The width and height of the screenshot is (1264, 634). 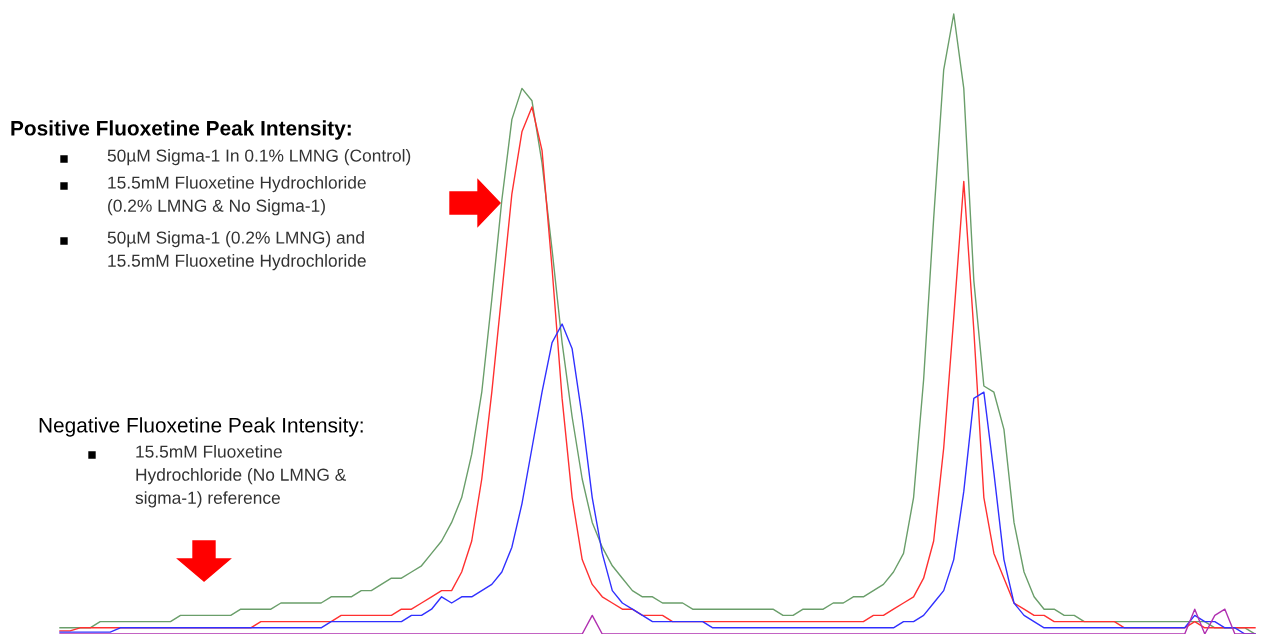 I want to click on annotation: Positive Fluoxetine Peak Intensity:, so click(x=181, y=130).